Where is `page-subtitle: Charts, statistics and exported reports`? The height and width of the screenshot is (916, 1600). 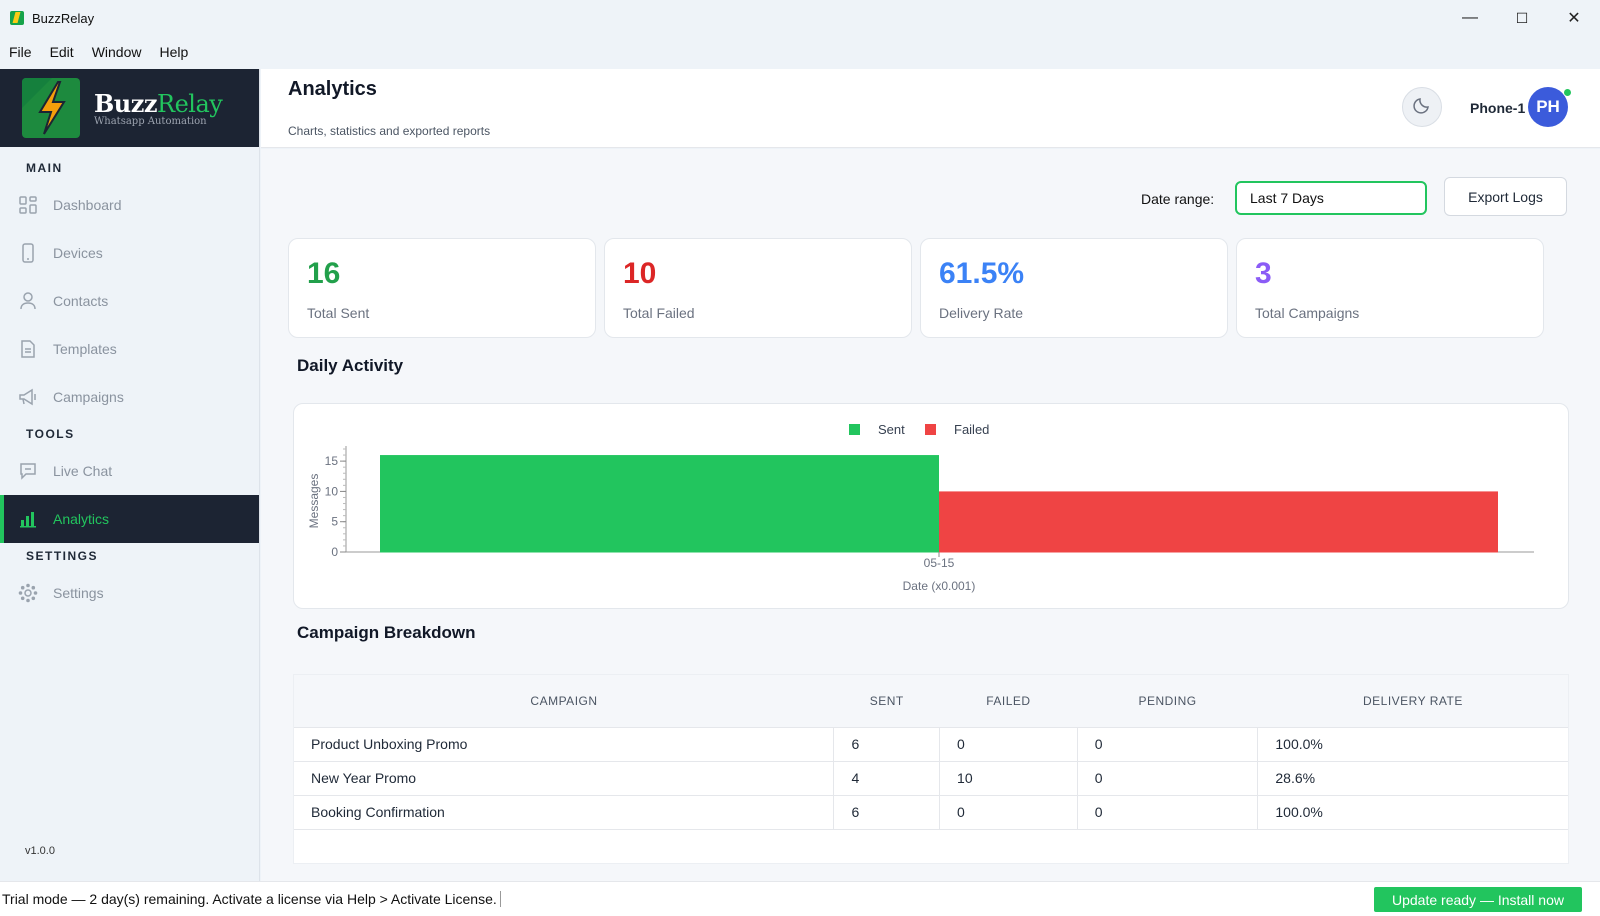 page-subtitle: Charts, statistics and exported reports is located at coordinates (389, 131).